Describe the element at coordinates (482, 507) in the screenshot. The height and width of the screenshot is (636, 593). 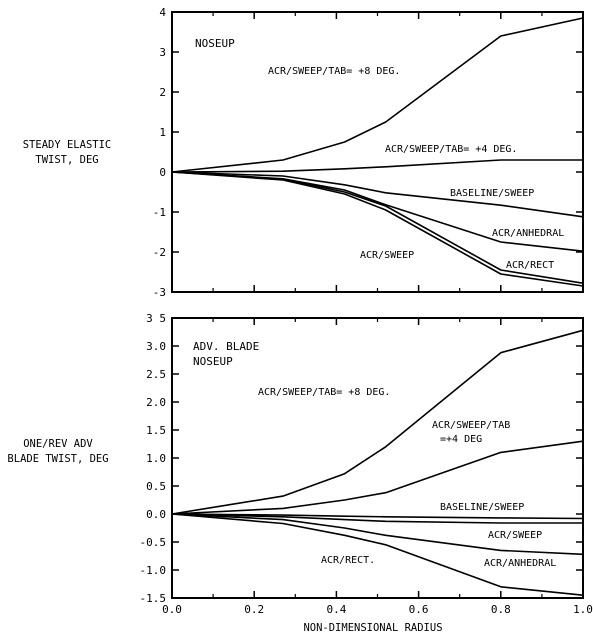
I see `bottom-annotation-baseline-sweep: BASELINE/SWEEP` at that location.